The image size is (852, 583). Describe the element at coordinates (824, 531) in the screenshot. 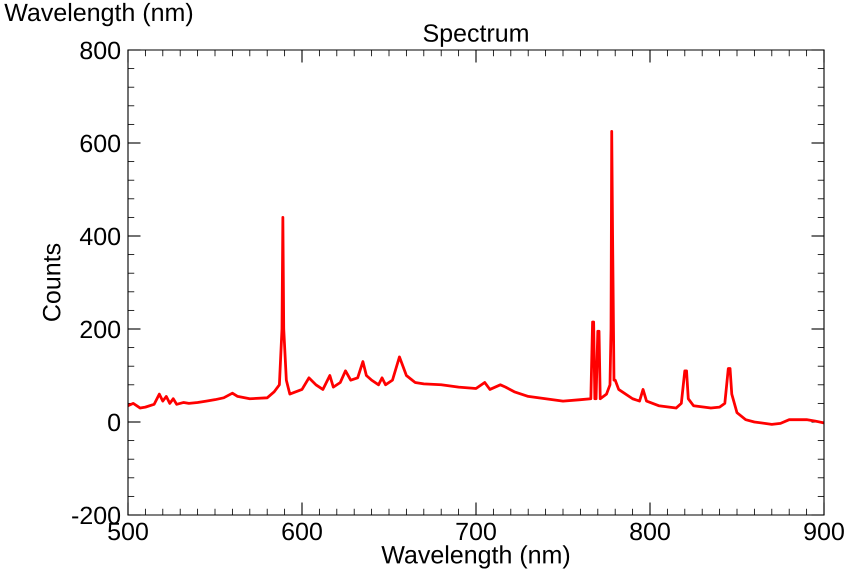

I see `x-tick-label: 900` at that location.